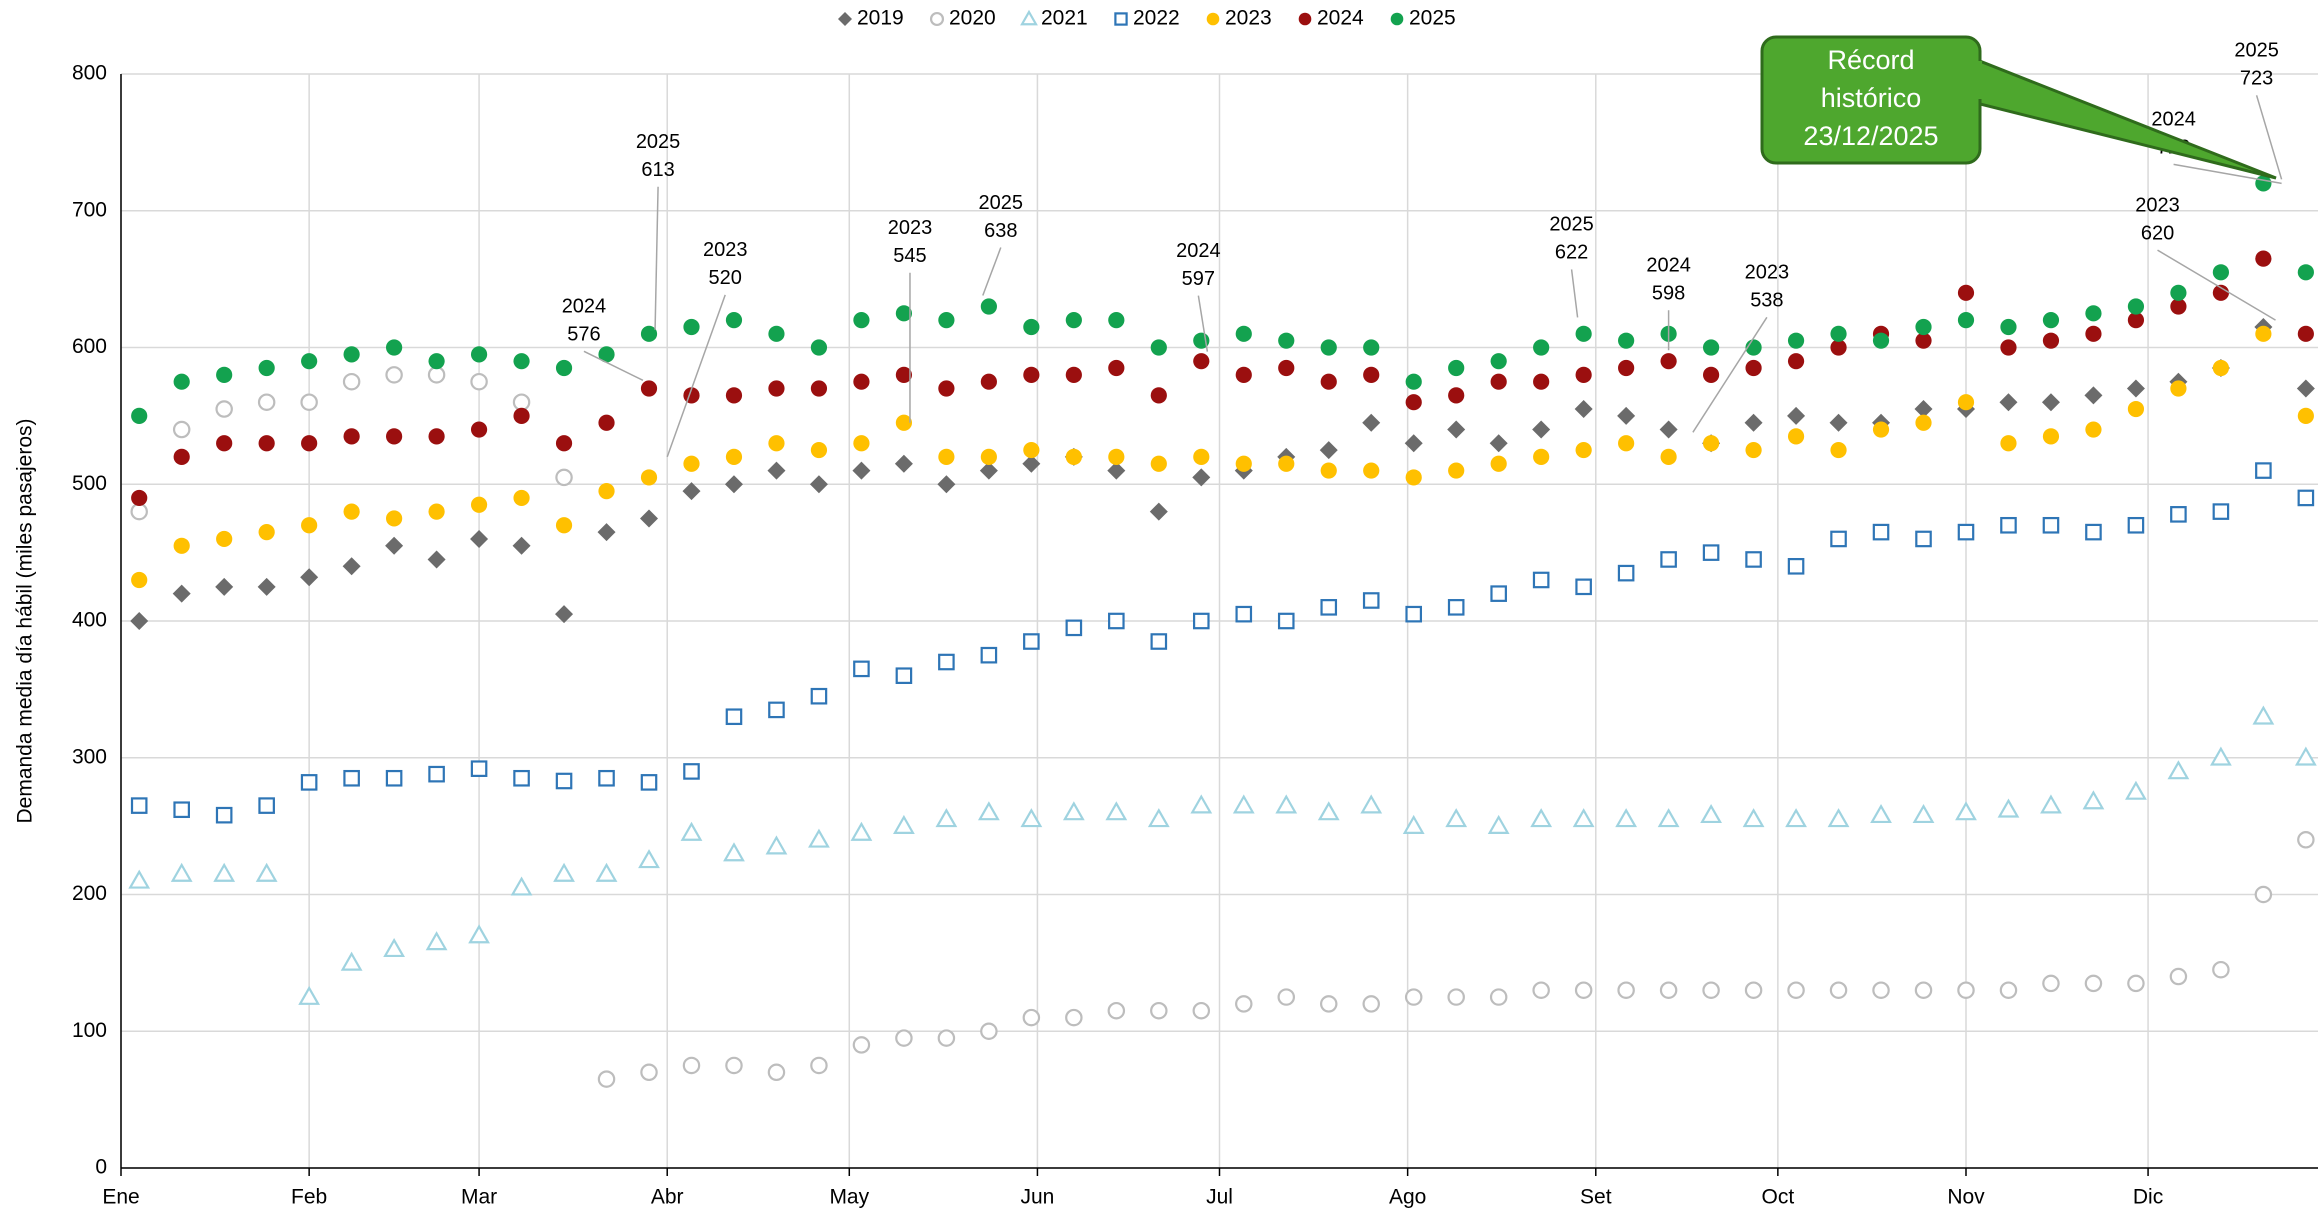 The width and height of the screenshot is (2318, 1212). I want to click on legend-label: 2020, so click(972, 18).